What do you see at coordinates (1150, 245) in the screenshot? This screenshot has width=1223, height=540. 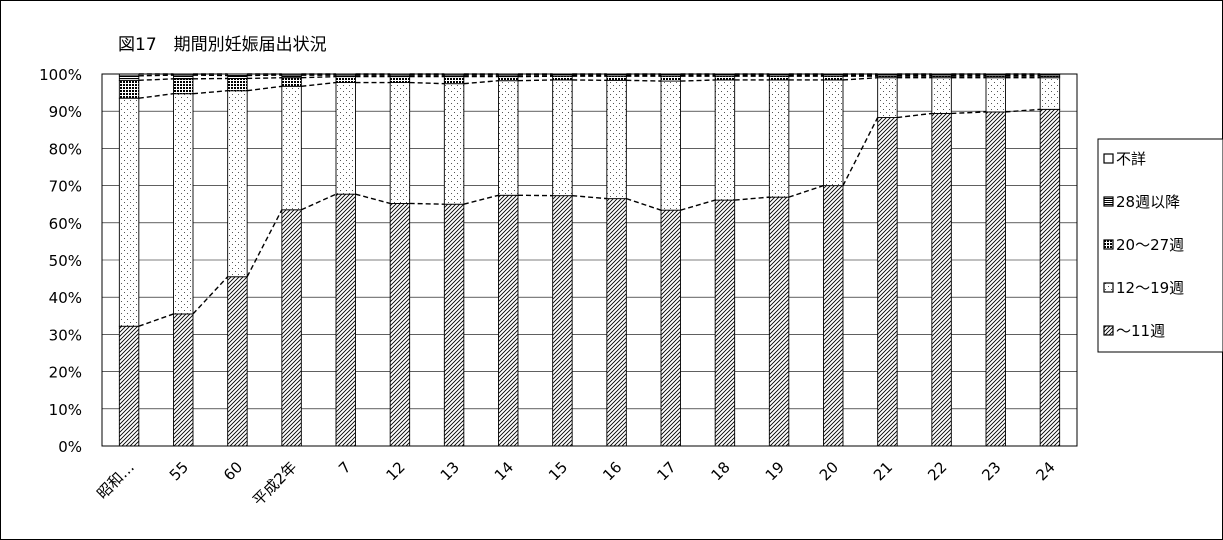 I see `legend-label: 20～27週` at bounding box center [1150, 245].